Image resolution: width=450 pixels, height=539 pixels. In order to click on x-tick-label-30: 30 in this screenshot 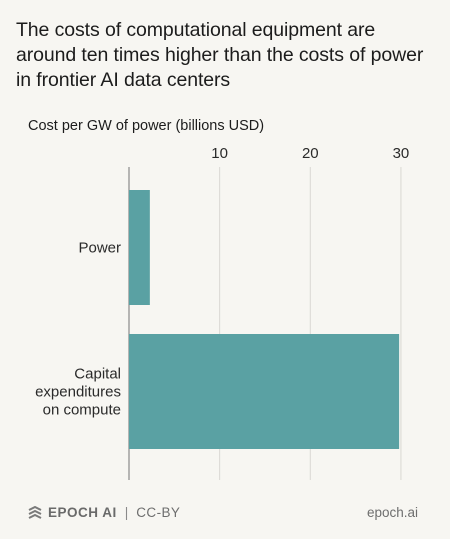, I will do `click(401, 153)`.